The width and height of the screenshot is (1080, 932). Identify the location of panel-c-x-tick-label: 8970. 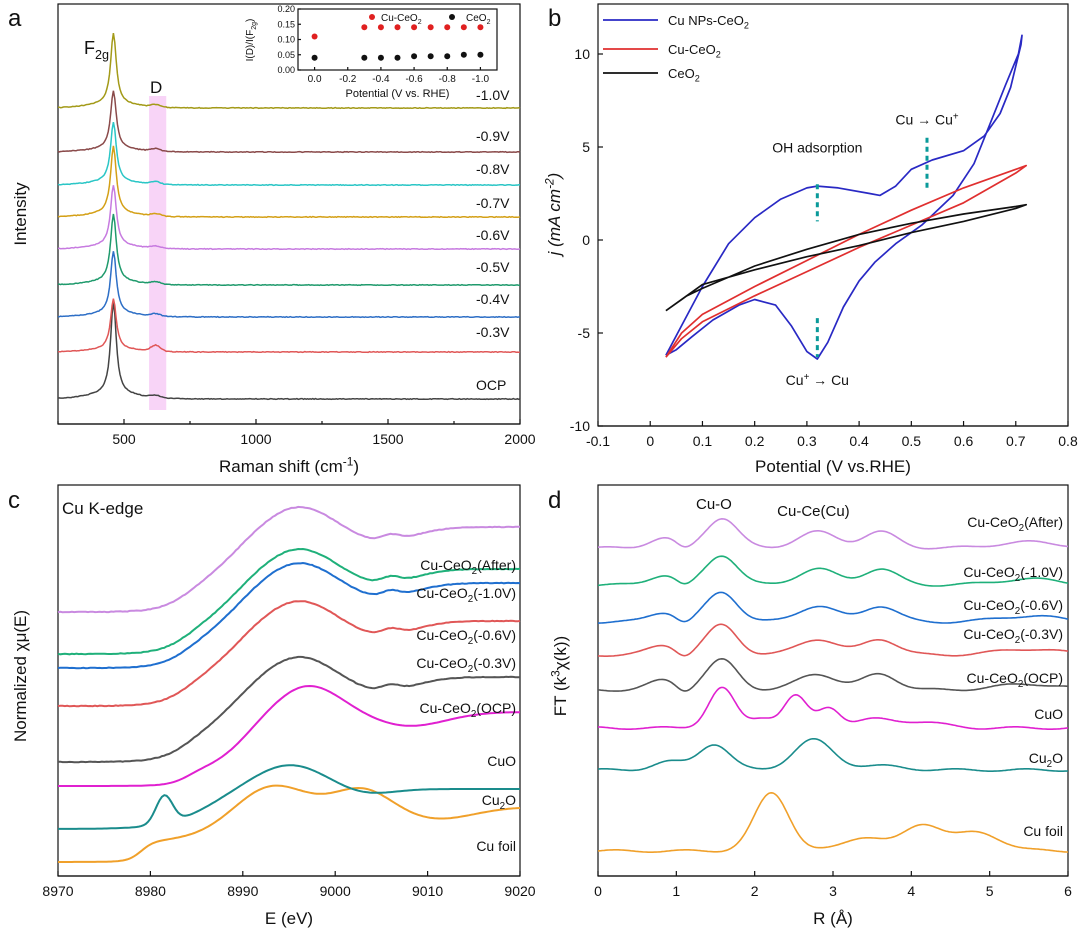
(57, 891).